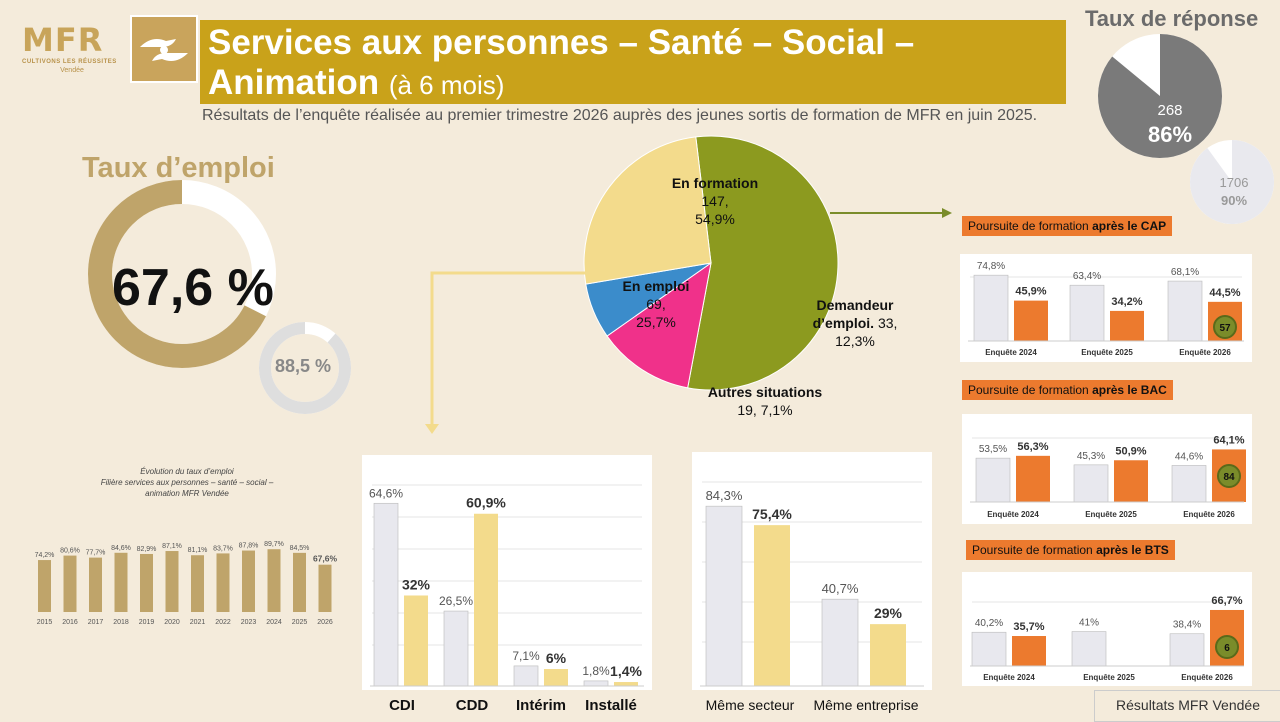 Image resolution: width=1280 pixels, height=722 pixels. What do you see at coordinates (69, 62) in the screenshot?
I see `logo-tagline: CULTIVONS LES RÉUSSITES` at bounding box center [69, 62].